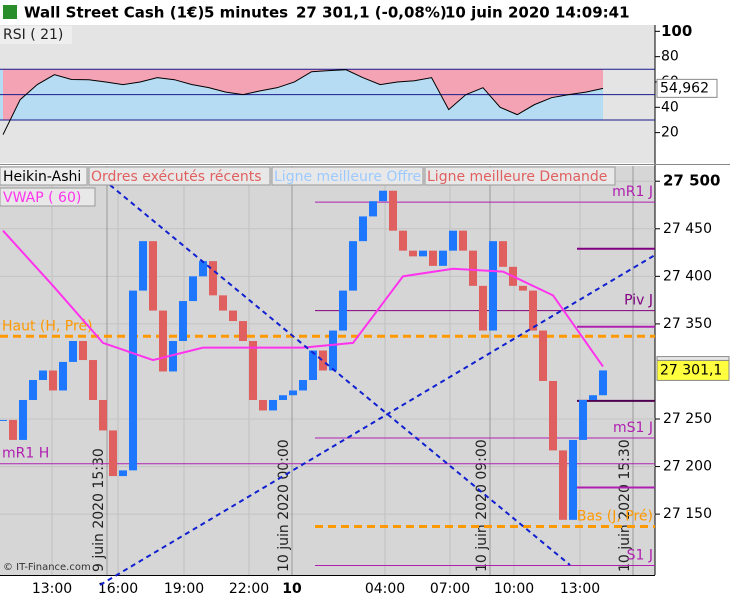 This screenshot has height=604, width=730. I want to click on tab-label: Ligne meilleure Offre, so click(347, 177).